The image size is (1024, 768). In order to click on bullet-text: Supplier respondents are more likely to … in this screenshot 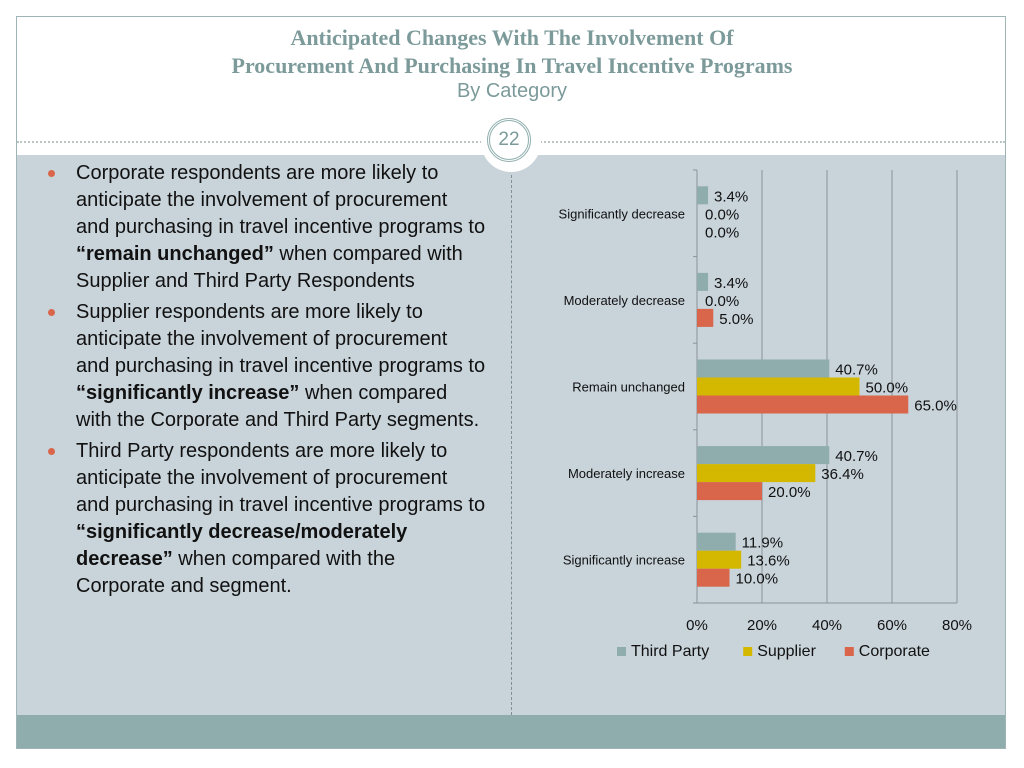, I will do `click(281, 339)`.